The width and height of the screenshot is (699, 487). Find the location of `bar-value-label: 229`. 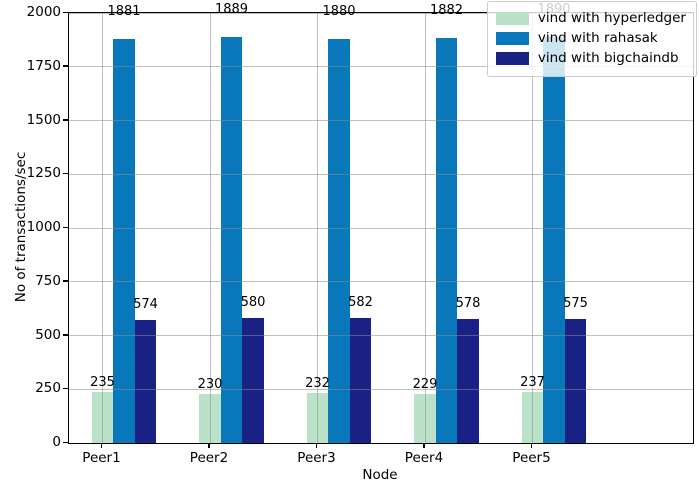

bar-value-label: 229 is located at coordinates (425, 384).